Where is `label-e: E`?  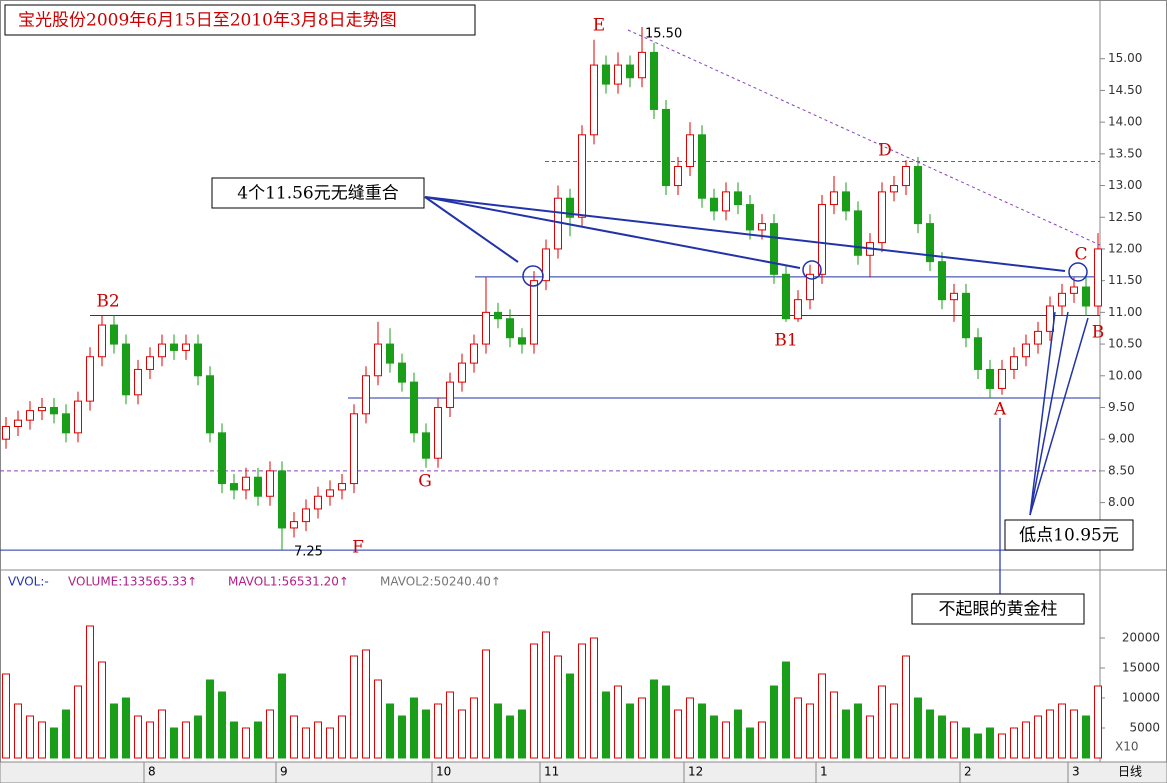
label-e: E is located at coordinates (599, 26).